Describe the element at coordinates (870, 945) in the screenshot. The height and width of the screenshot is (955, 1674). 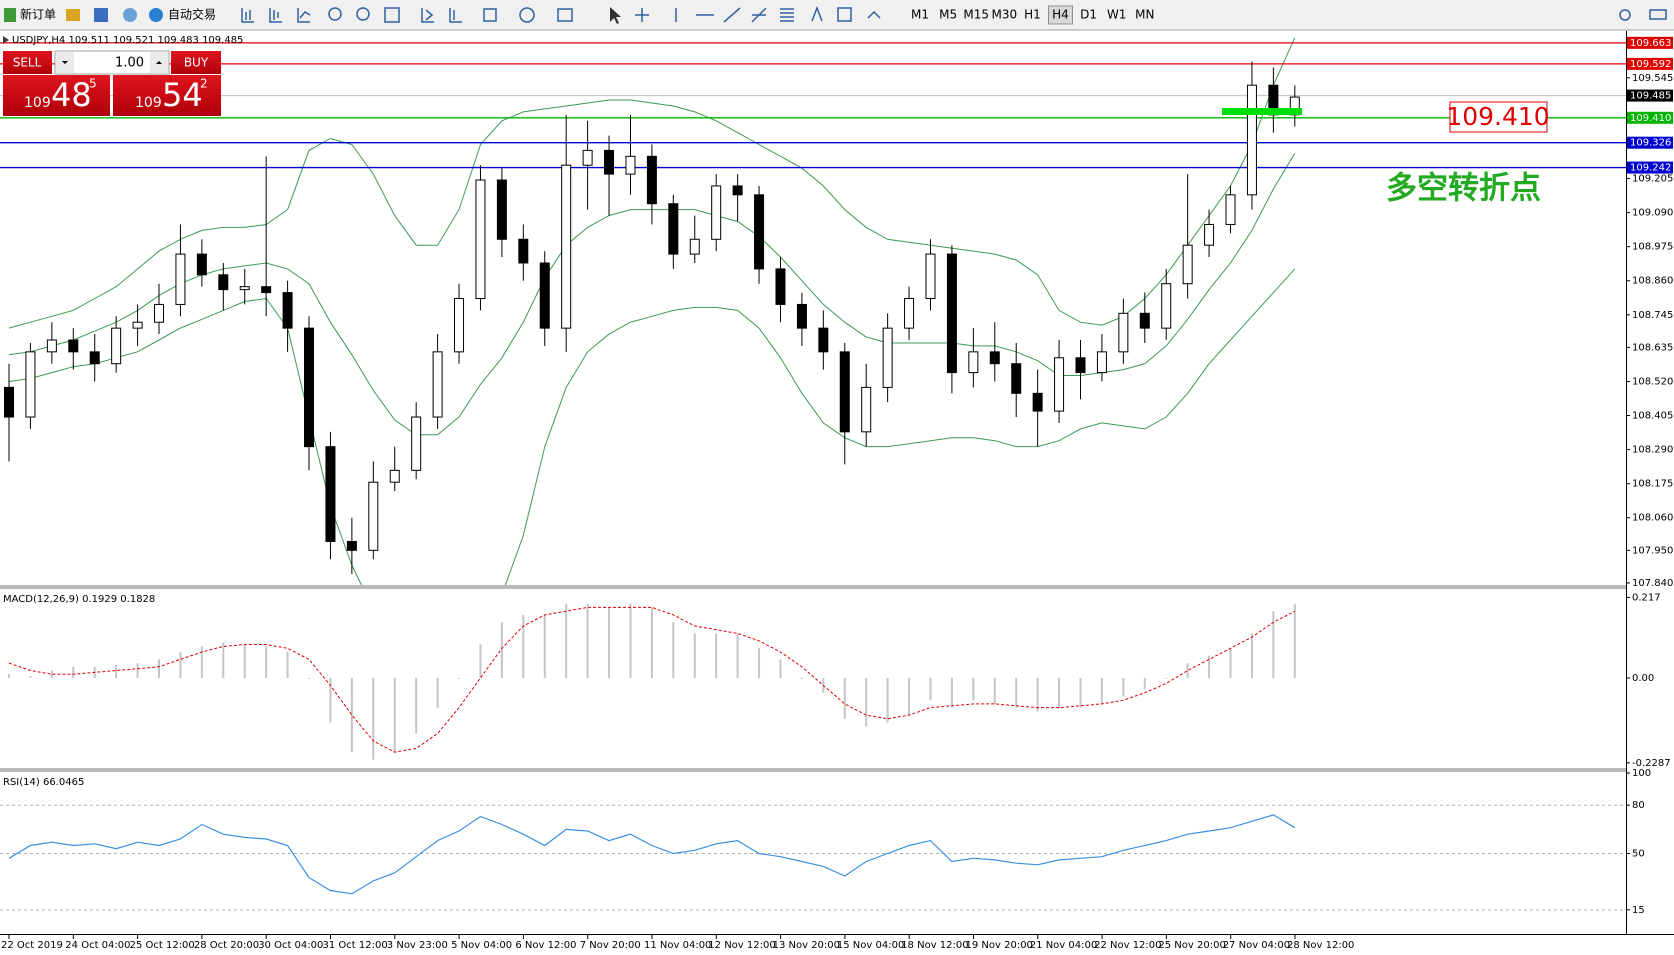
I see `time-label: 15 Nov 04:00` at that location.